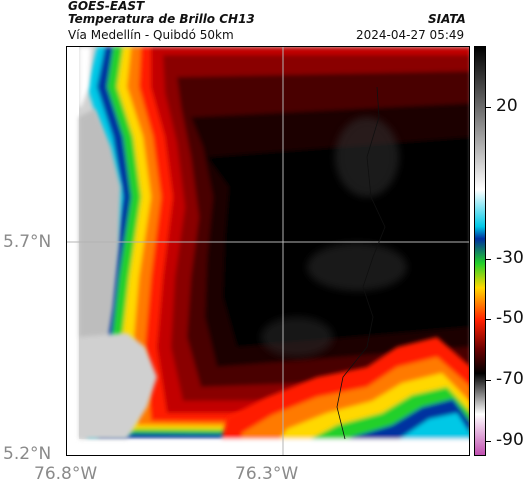 This screenshot has width=526, height=491. What do you see at coordinates (507, 106) in the screenshot?
I see `colorbar-tick-label: 20` at bounding box center [507, 106].